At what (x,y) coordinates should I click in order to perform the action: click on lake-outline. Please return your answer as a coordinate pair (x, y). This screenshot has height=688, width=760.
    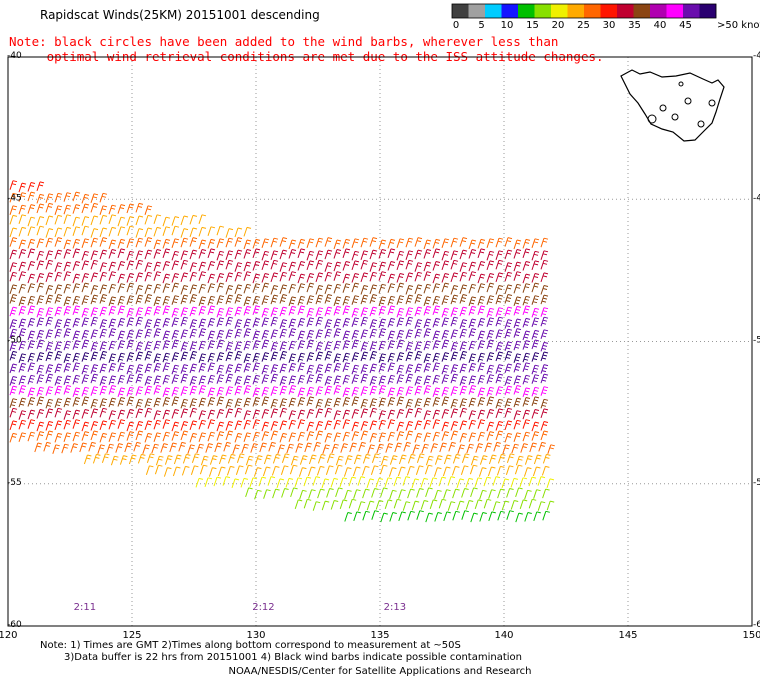
    Looking at the image, I should click on (701, 124).